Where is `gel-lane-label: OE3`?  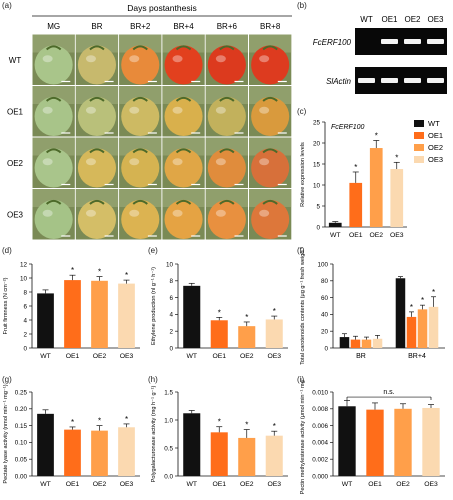 gel-lane-label: OE3 is located at coordinates (435, 19).